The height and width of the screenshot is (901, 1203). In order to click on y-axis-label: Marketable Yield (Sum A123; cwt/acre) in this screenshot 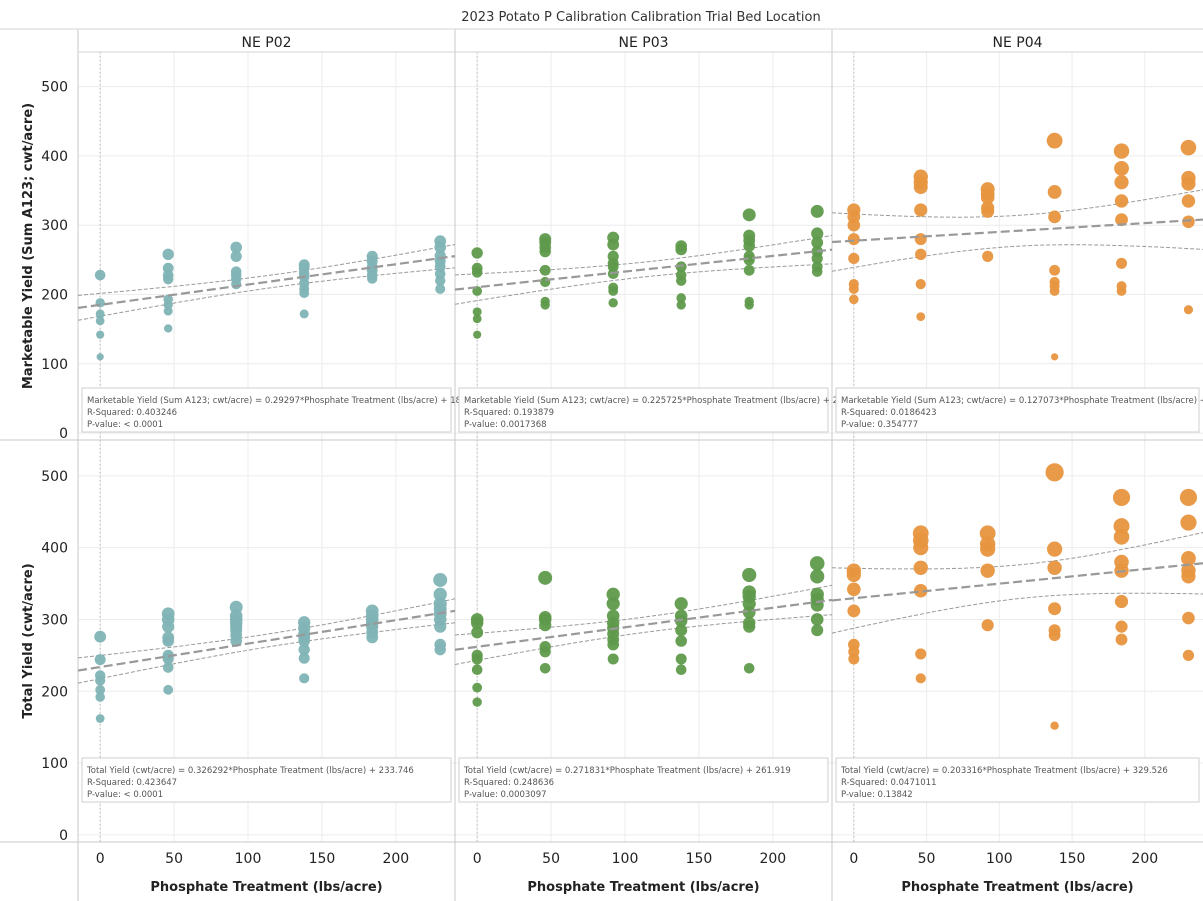, I will do `click(28, 246)`.